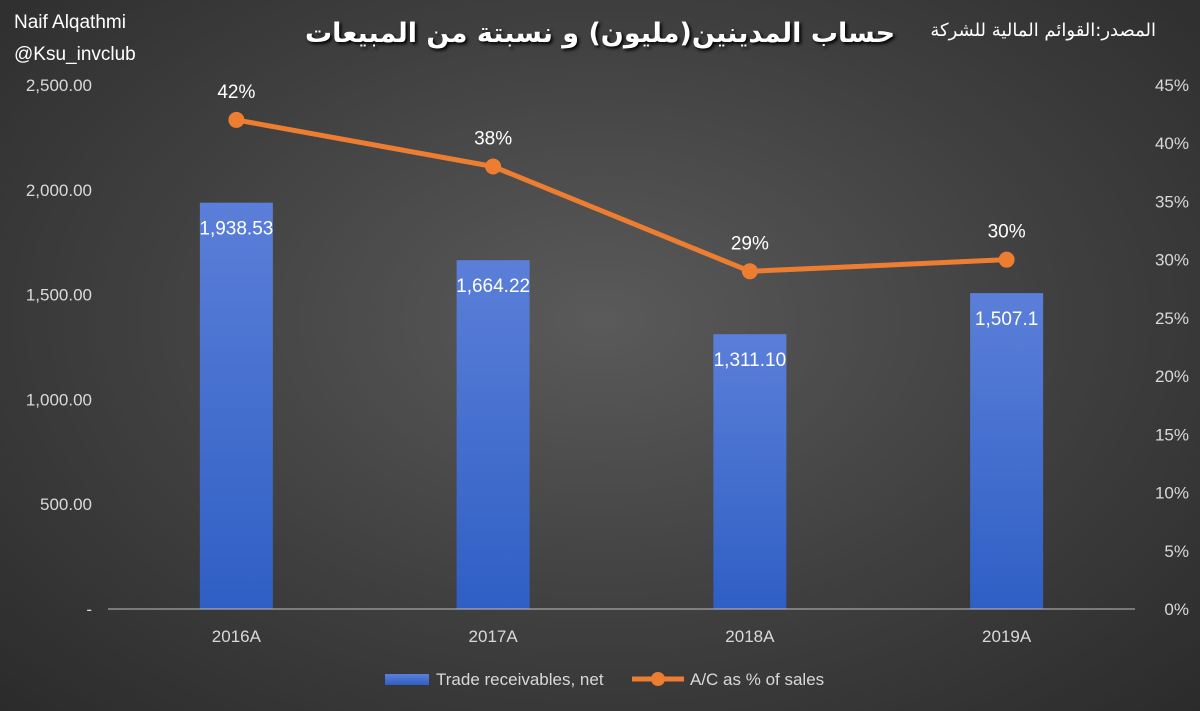  I want to click on line-data-label: 38%, so click(493, 139).